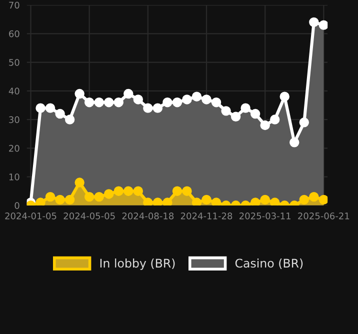 The width and height of the screenshot is (358, 334). What do you see at coordinates (14, 5) in the screenshot?
I see `y-tick-label: 70` at bounding box center [14, 5].